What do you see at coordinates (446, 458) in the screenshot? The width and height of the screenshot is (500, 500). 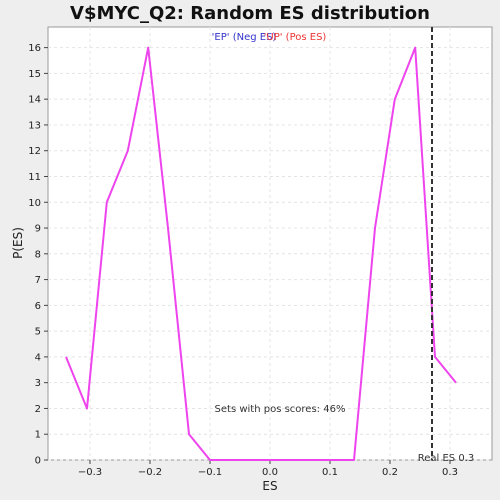 I see `real-es-label: Real ES 0.3` at bounding box center [446, 458].